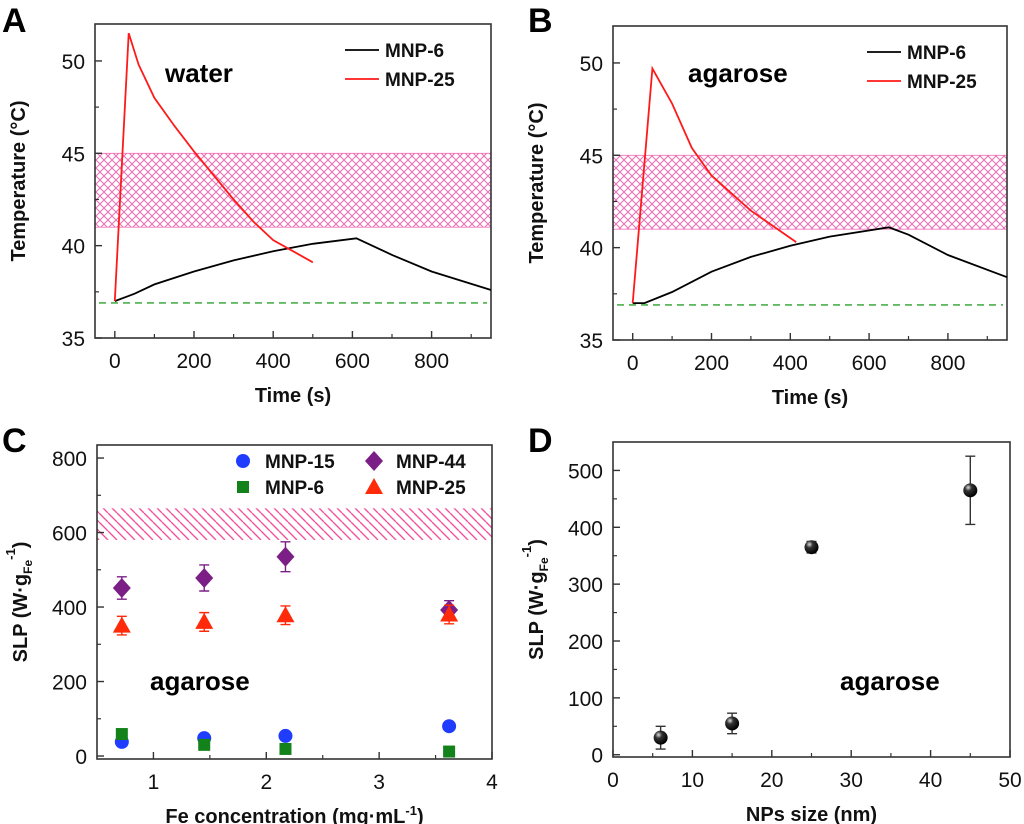  What do you see at coordinates (14, 441) in the screenshot?
I see `panel-label: C` at bounding box center [14, 441].